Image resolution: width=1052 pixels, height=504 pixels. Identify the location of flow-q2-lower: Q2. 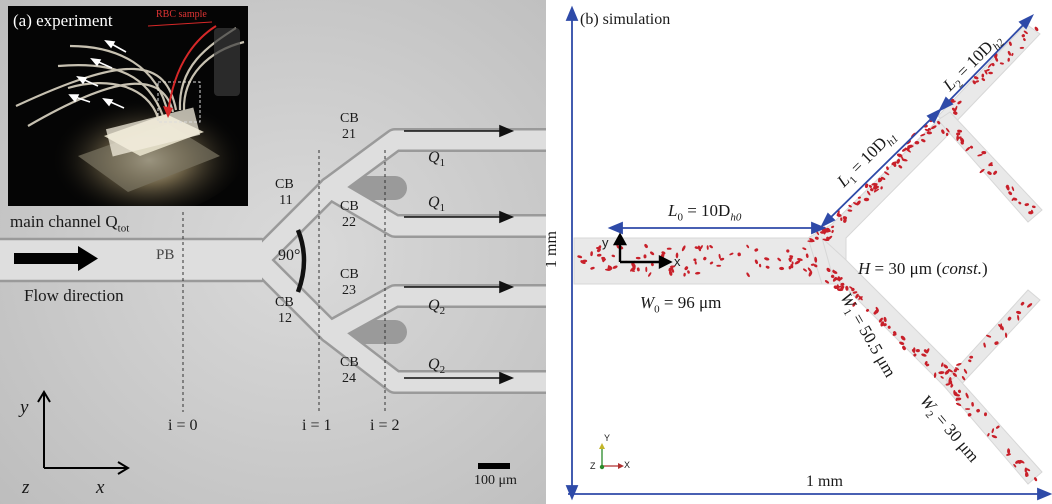
(437, 366).